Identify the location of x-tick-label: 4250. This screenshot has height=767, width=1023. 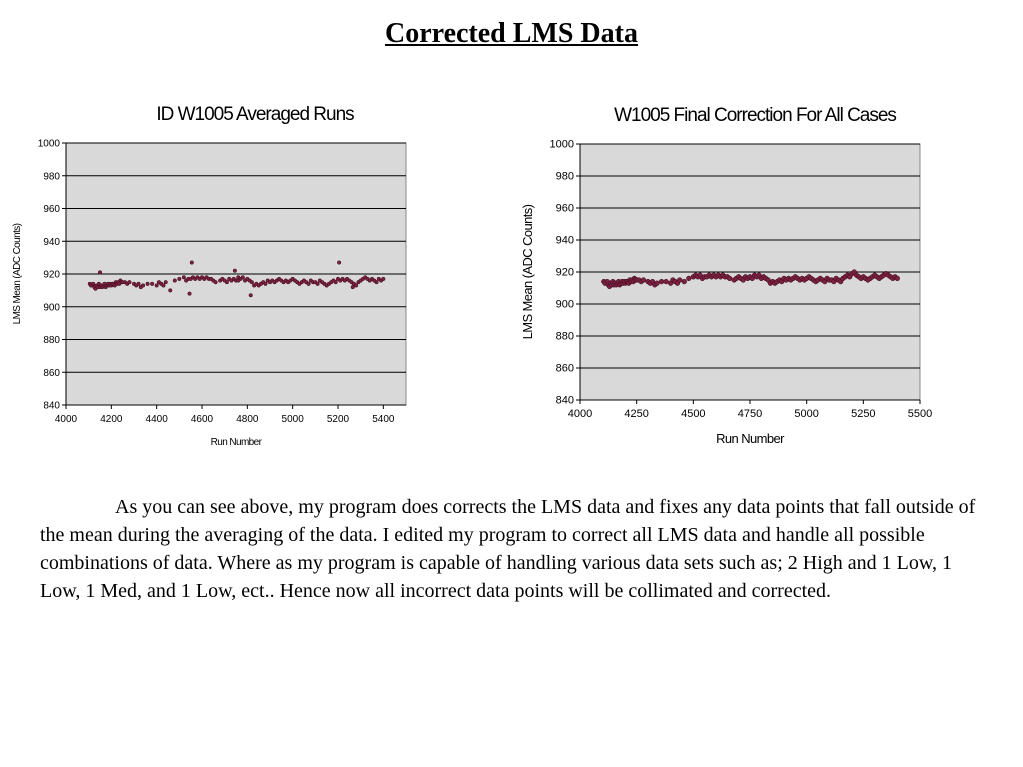
(636, 414).